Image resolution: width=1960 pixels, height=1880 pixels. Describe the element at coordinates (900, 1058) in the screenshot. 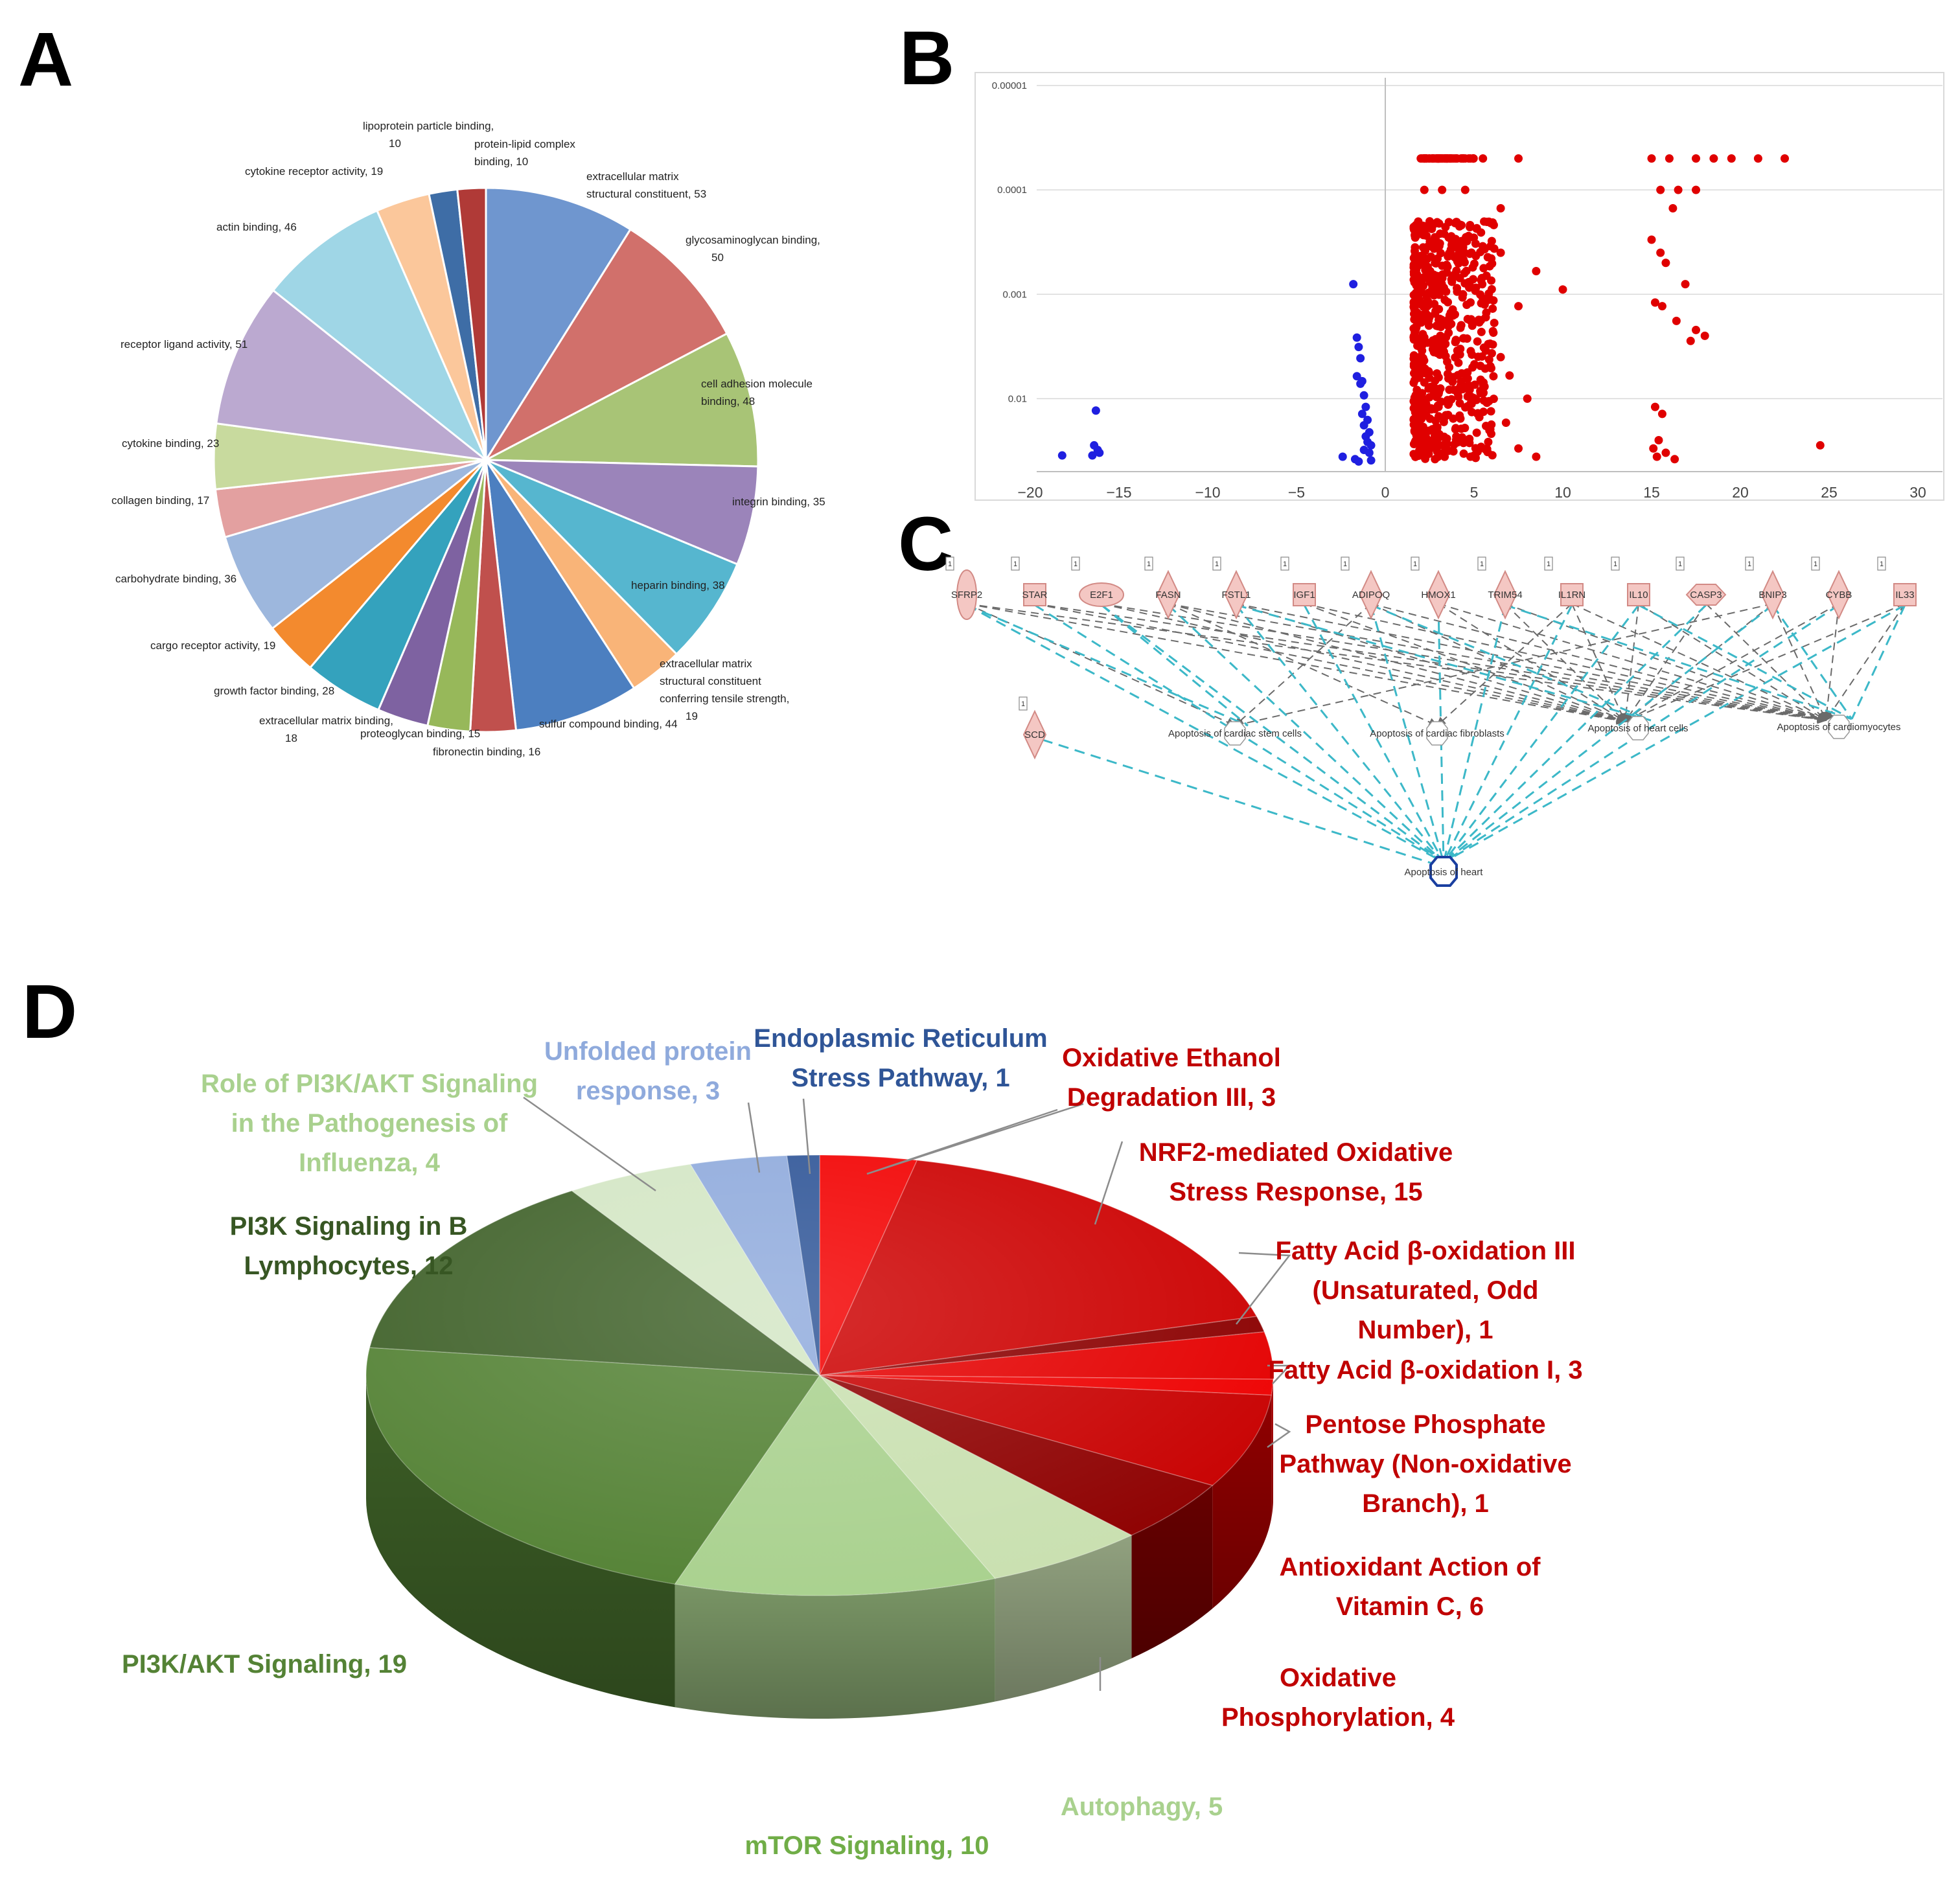

I see `pie-d-label-endoplasmic-reticulum-stress-pathway-1: Endoplasmic Reticulum Stress Pathway, 1` at that location.